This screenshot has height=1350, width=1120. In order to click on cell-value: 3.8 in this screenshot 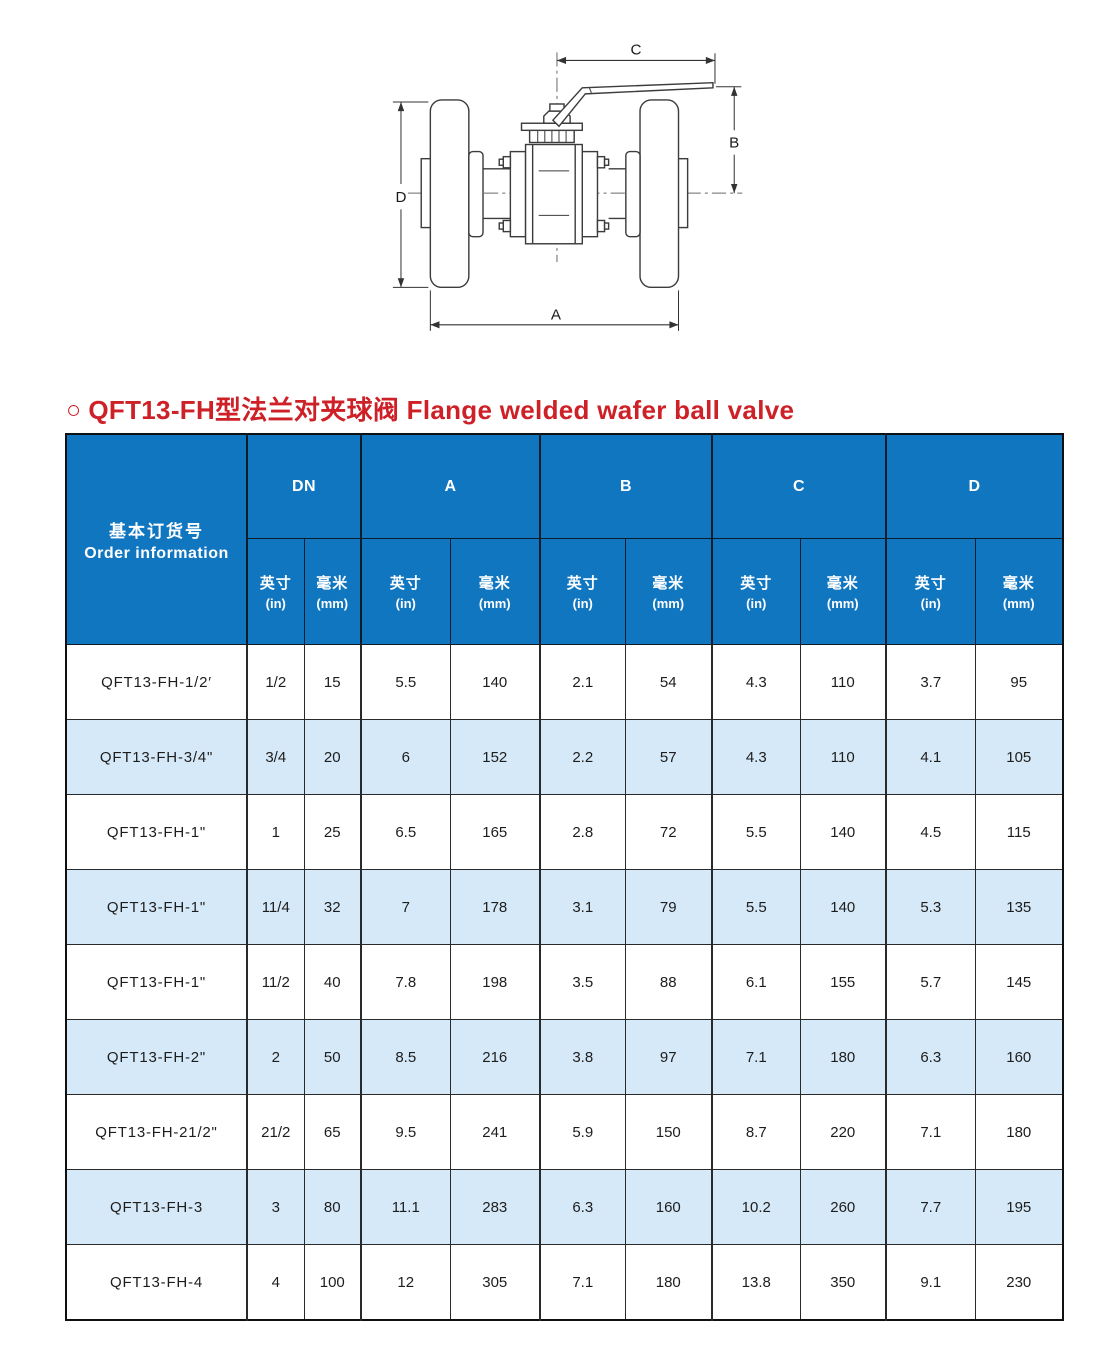, I will do `click(582, 1057)`.